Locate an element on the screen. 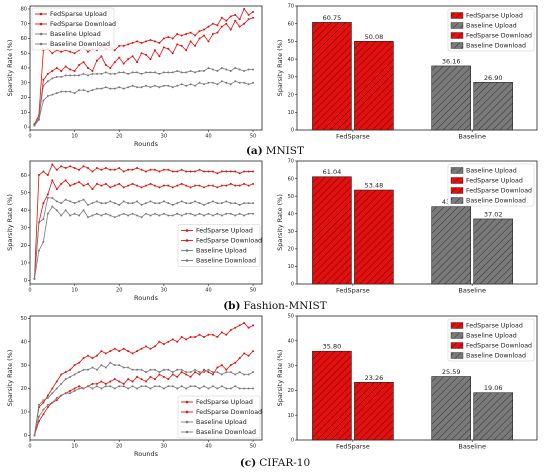 Image resolution: width=550 pixels, height=474 pixels. line-2-legend-label: Baseline Download is located at coordinates (226, 432).